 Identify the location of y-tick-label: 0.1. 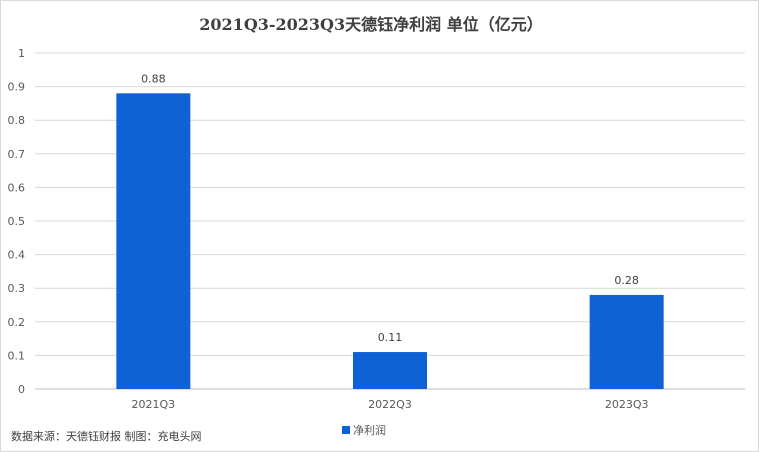
(17, 355).